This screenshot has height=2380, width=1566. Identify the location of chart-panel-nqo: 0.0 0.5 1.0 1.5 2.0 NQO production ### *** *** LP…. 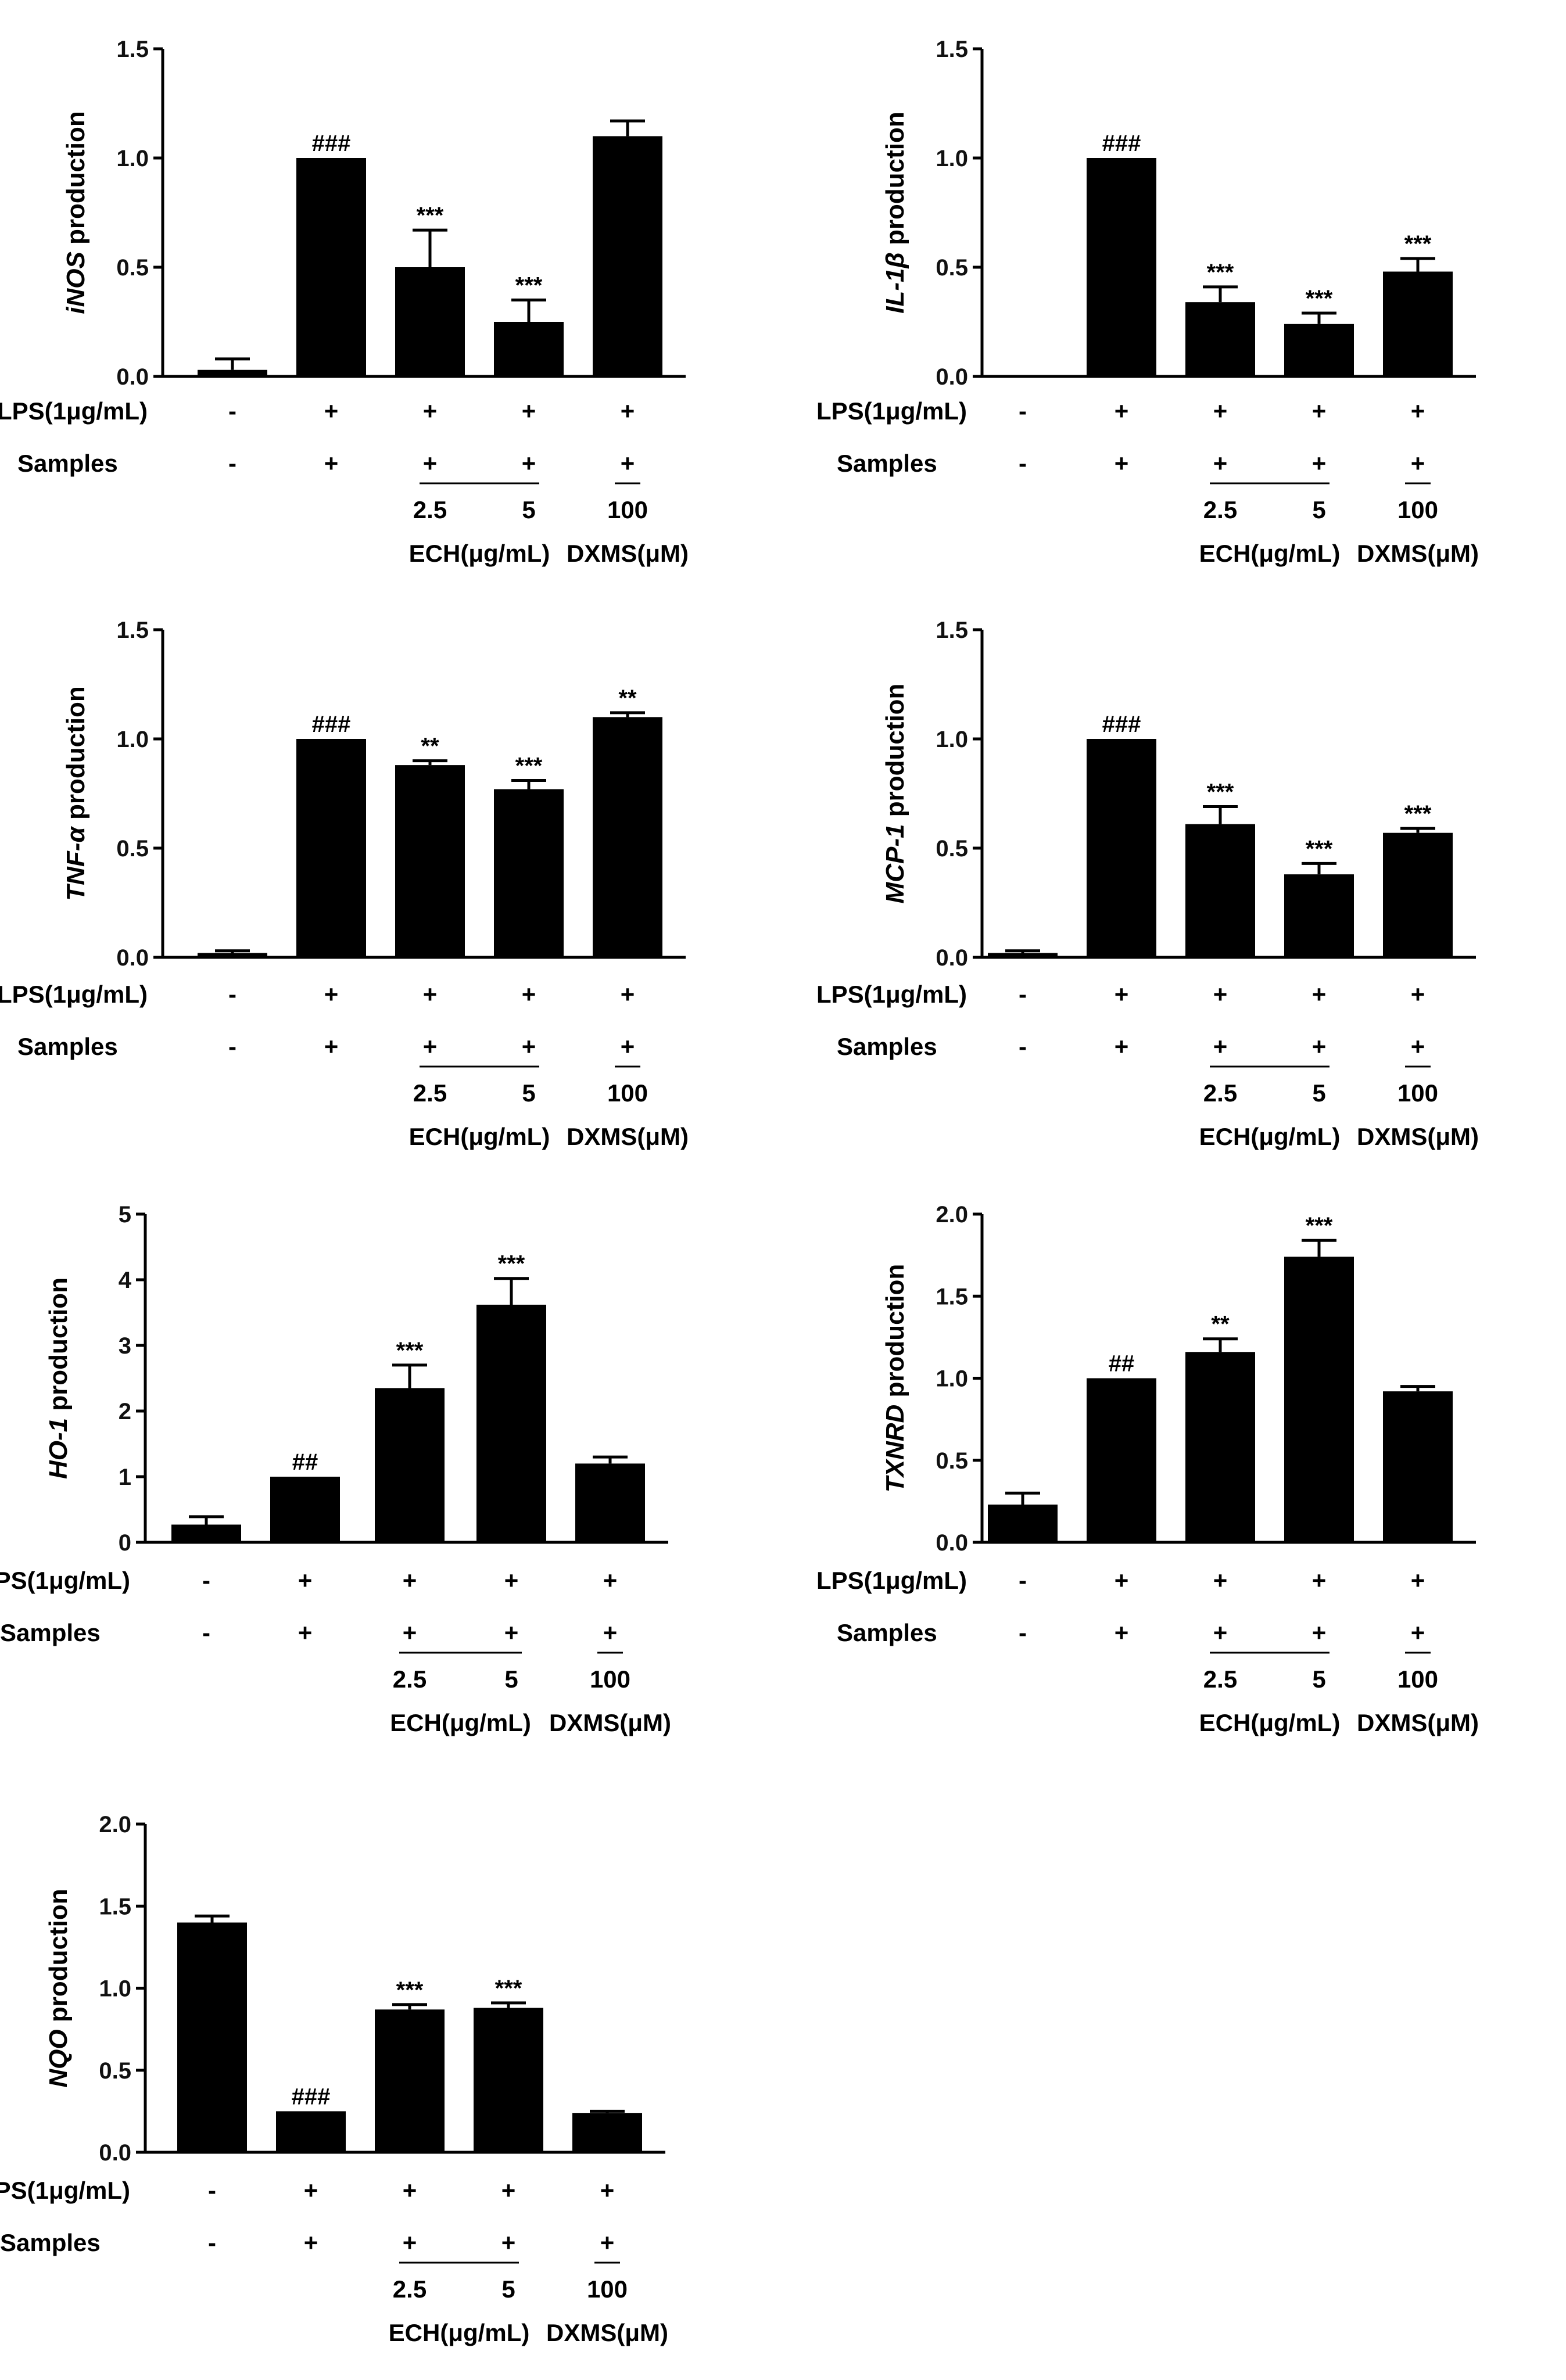
(334, 2079).